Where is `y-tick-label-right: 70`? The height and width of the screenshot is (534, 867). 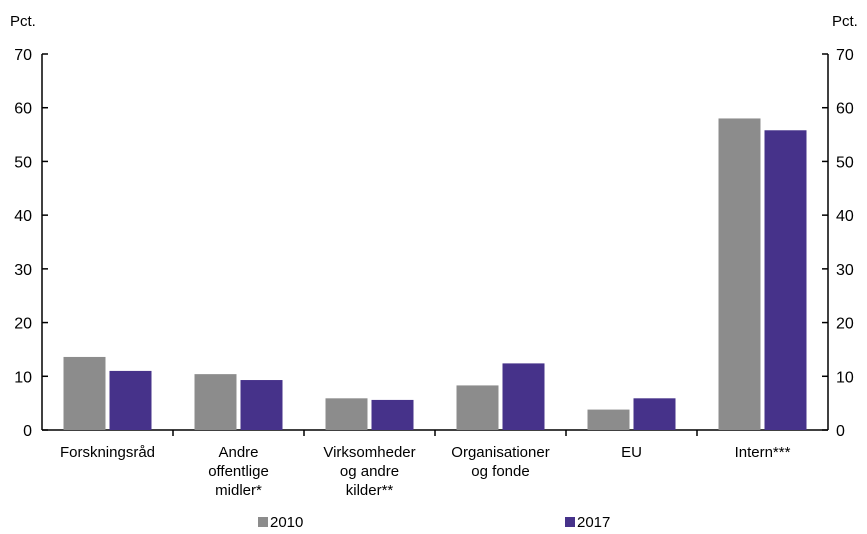 y-tick-label-right: 70 is located at coordinates (845, 55).